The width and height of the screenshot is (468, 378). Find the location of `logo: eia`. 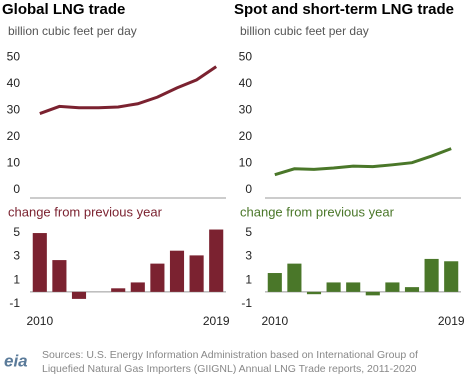

logo: eia is located at coordinates (16, 360).